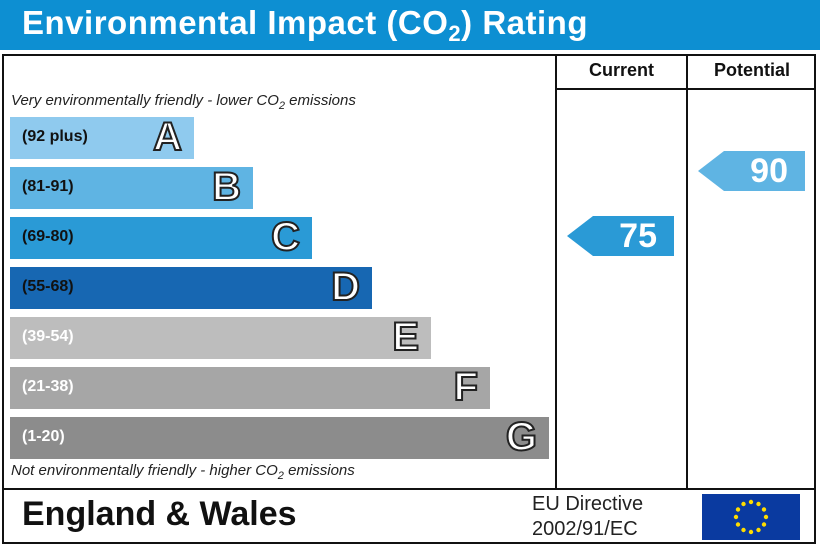 Image resolution: width=820 pixels, height=547 pixels. I want to click on eu-flag-icon, so click(751, 517).